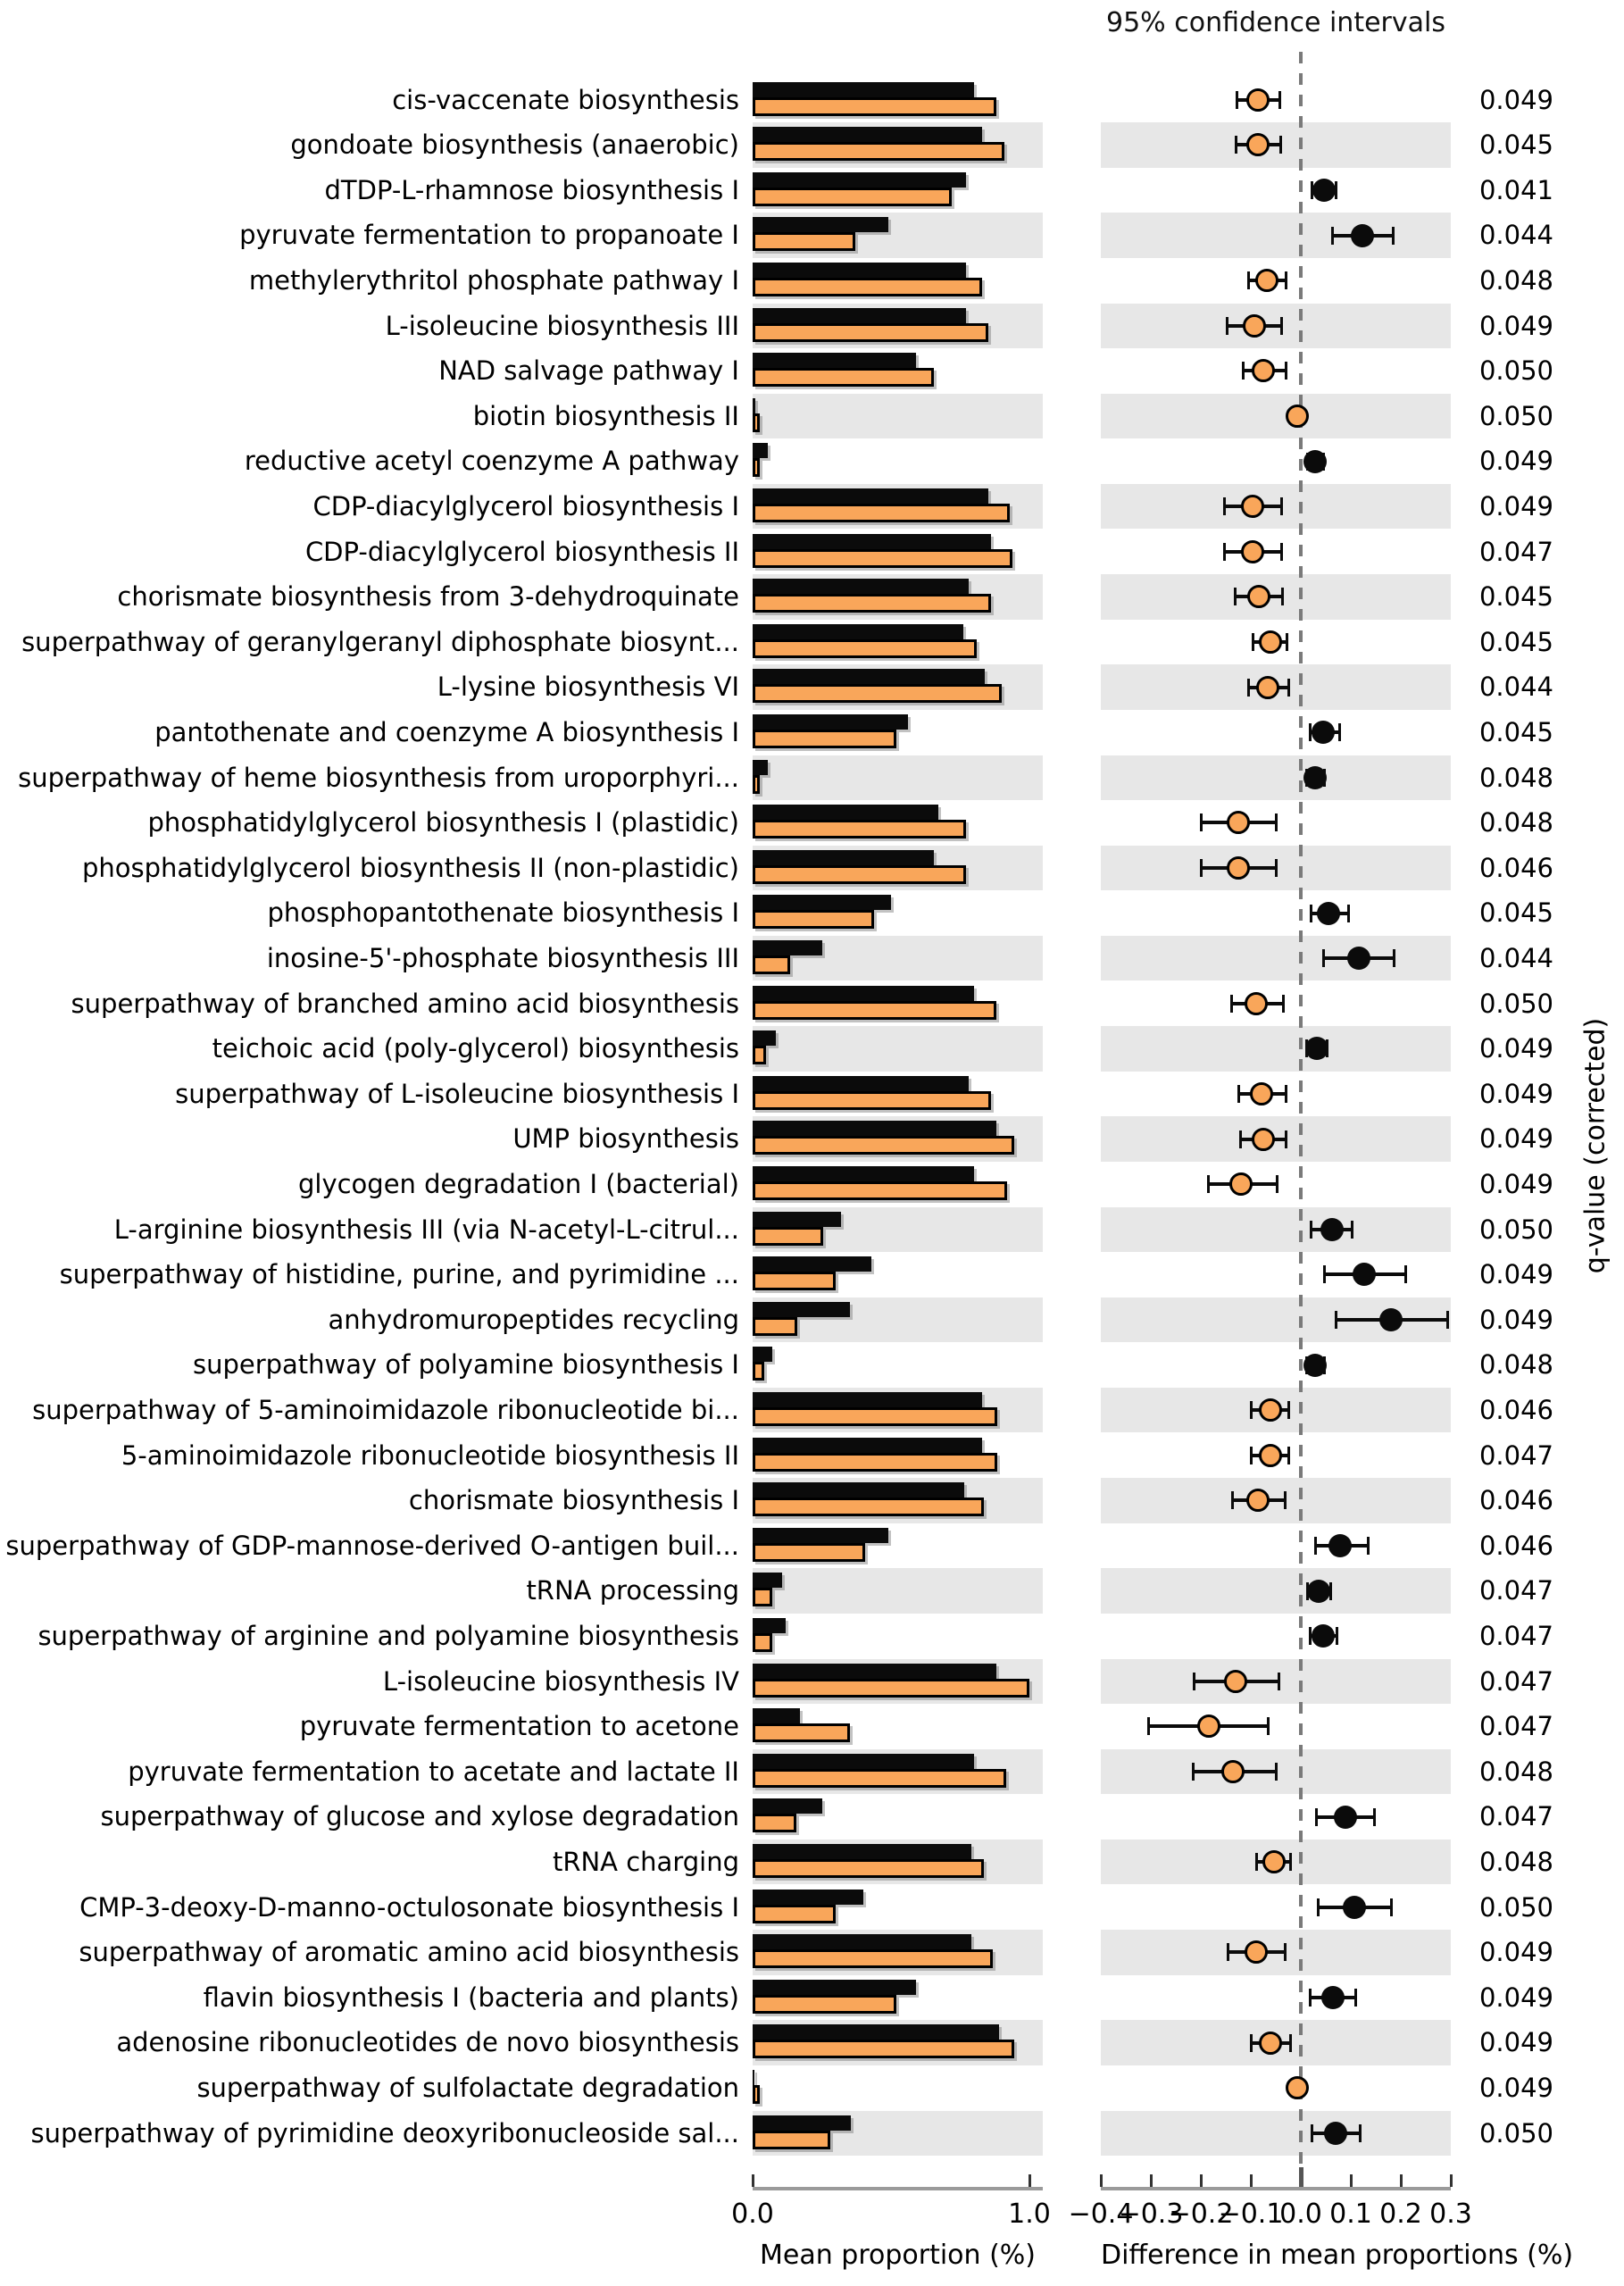  Describe the element at coordinates (1350, 2214) in the screenshot. I see `difference-tick-label: 0.1` at that location.